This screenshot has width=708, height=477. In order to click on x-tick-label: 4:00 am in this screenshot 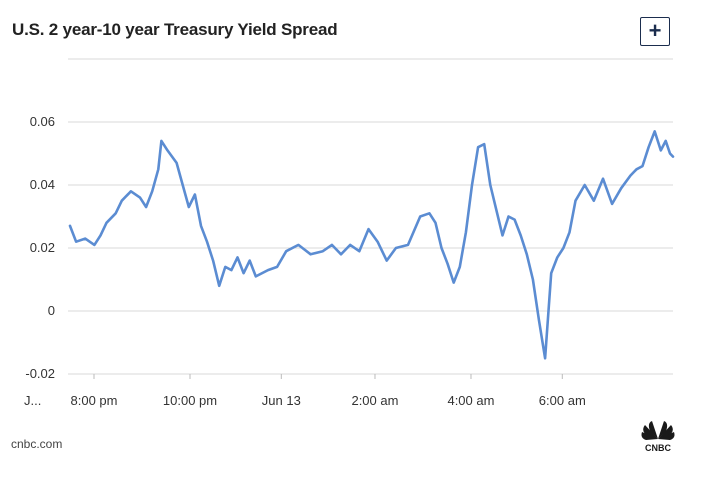, I will do `click(470, 400)`.